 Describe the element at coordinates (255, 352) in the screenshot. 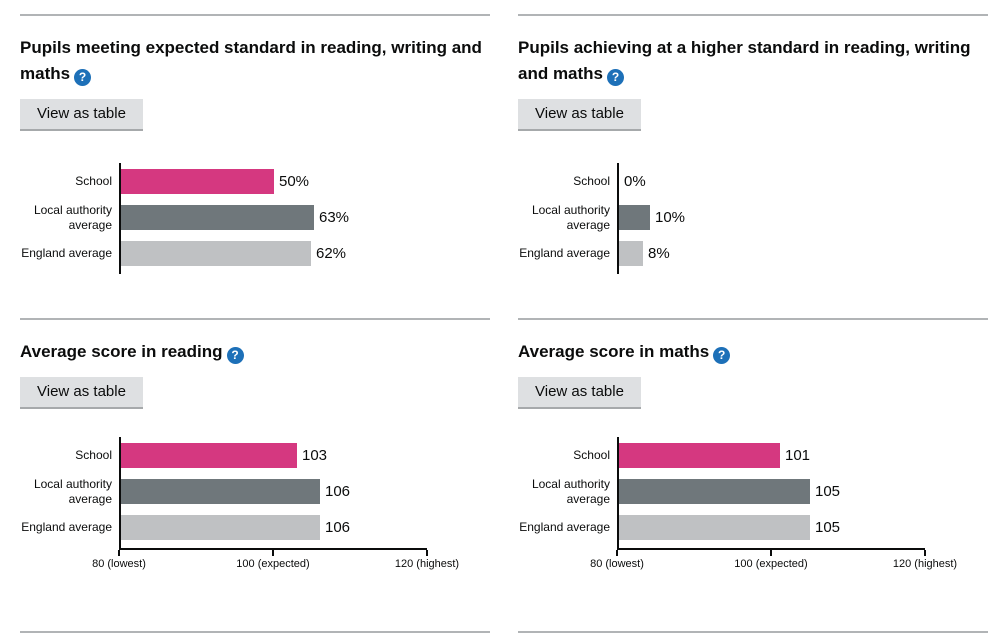

I see `chart-title: Average score in reading?` at that location.